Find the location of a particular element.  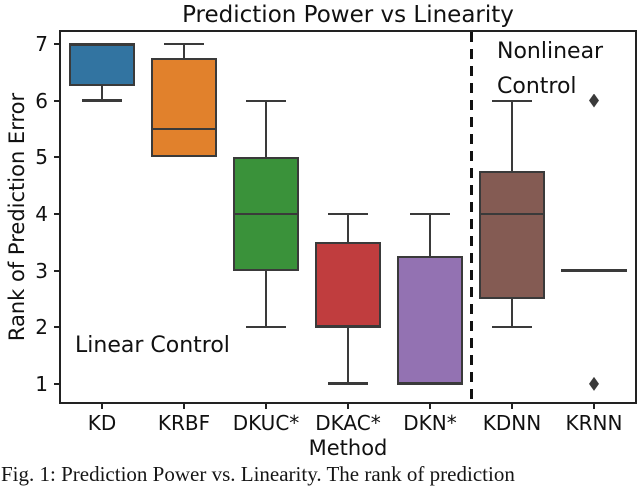

y-tick-label: 6 is located at coordinates (41, 100).